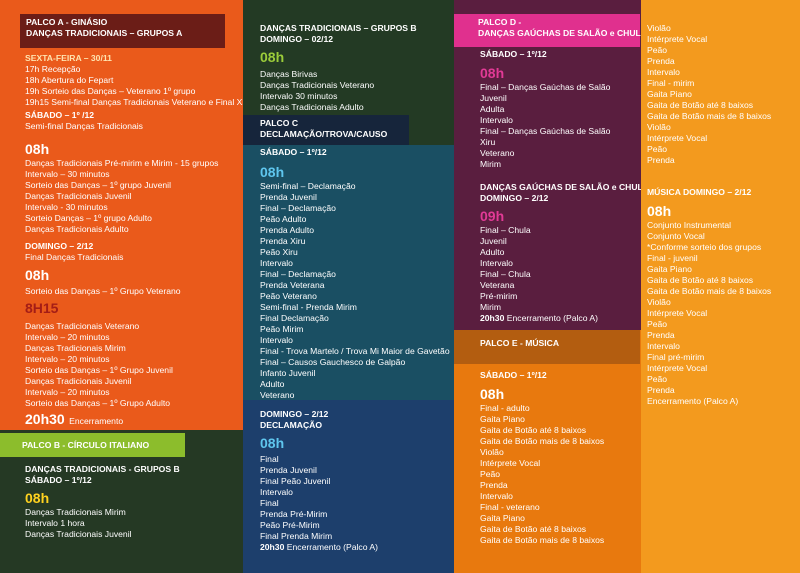 Image resolution: width=800 pixels, height=573 pixels. I want to click on schedule-line: Danças Tradicionais Mirim, so click(75, 512).